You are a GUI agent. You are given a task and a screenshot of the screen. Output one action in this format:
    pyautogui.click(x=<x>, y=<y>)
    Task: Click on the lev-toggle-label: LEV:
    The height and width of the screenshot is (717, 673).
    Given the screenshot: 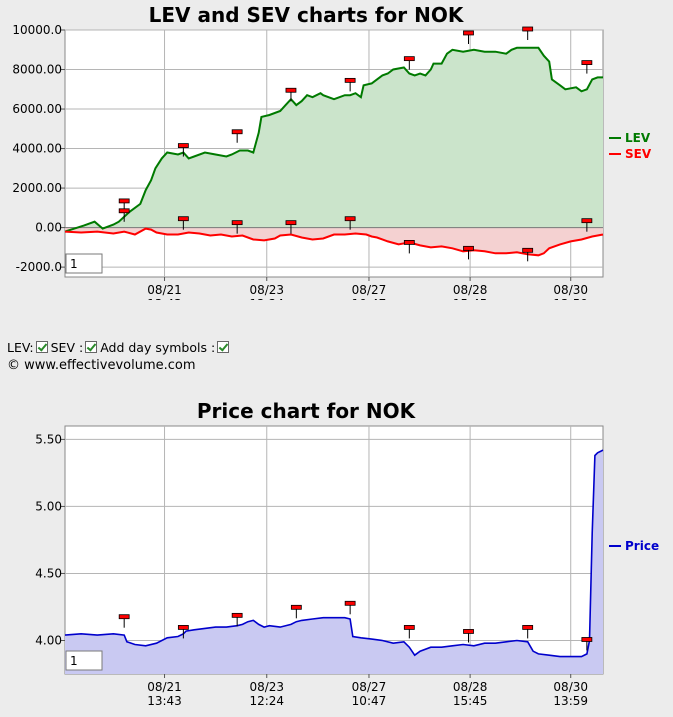 What is the action you would take?
    pyautogui.click(x=20, y=347)
    